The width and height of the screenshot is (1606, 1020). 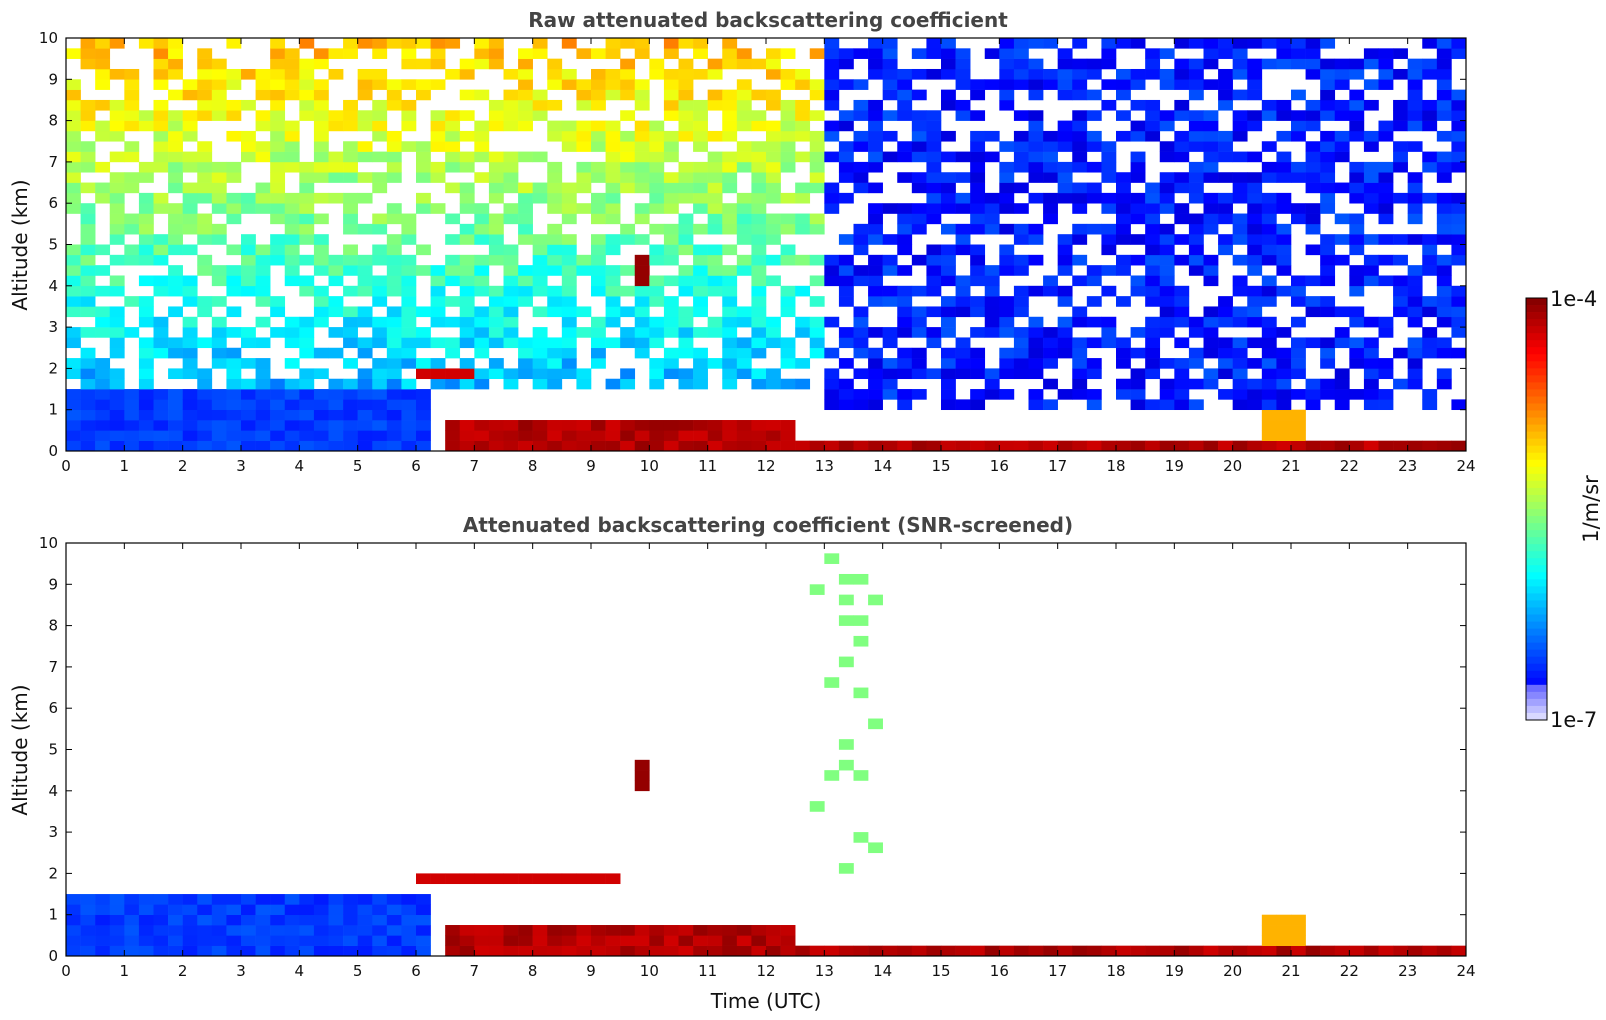 What do you see at coordinates (53, 79) in the screenshot?
I see `y-tick-label: 9` at bounding box center [53, 79].